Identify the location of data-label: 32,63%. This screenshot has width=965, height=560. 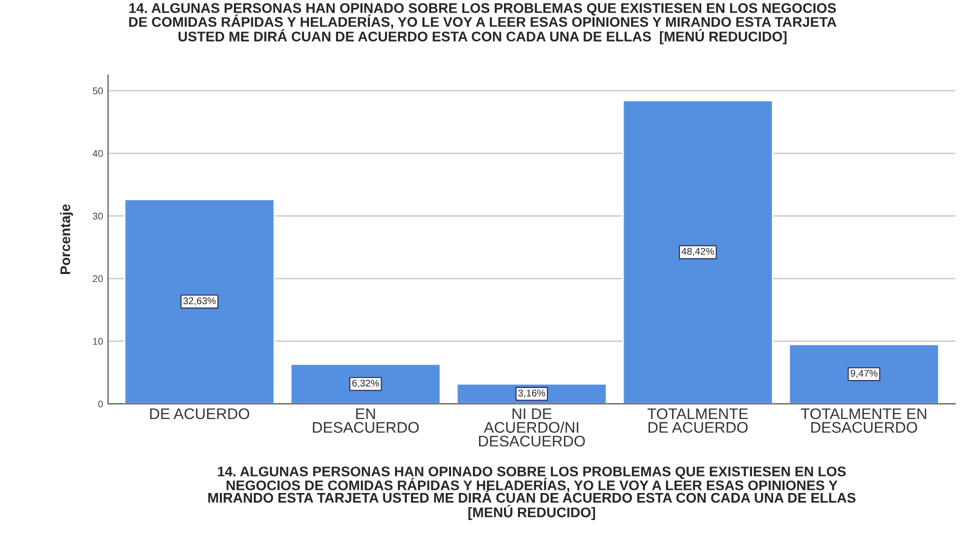
(199, 301).